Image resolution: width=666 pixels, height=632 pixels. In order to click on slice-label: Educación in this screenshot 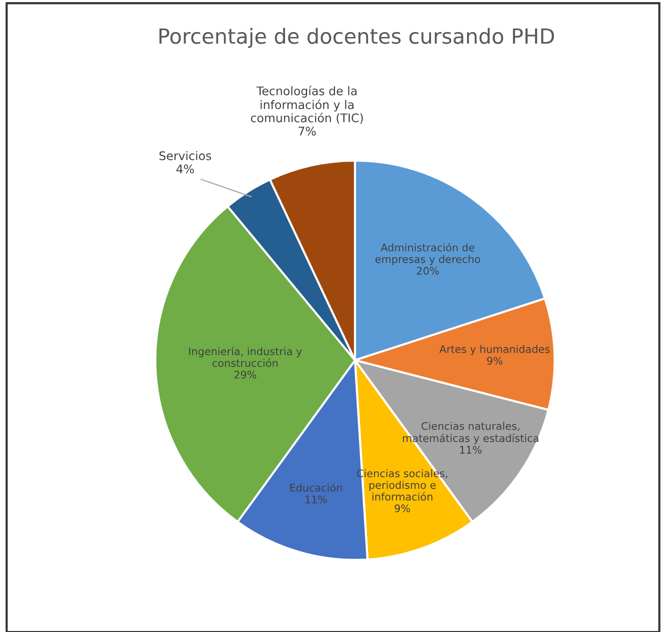, I will do `click(316, 487)`.